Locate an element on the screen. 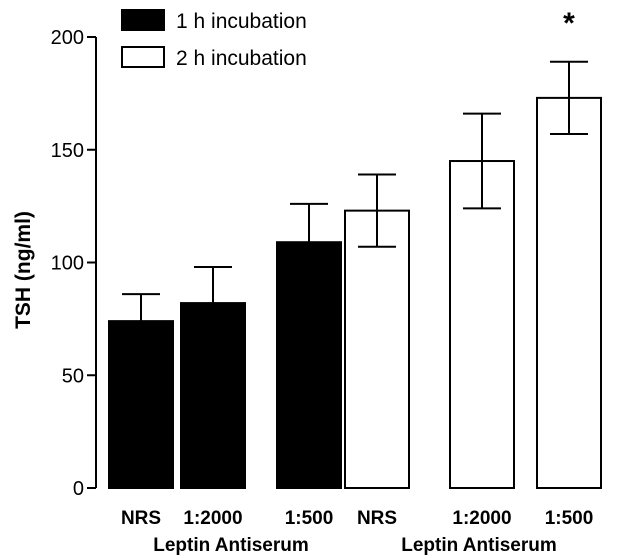 Image resolution: width=617 pixels, height=558 pixels. legend-label: 2 h incubation is located at coordinates (241, 58).